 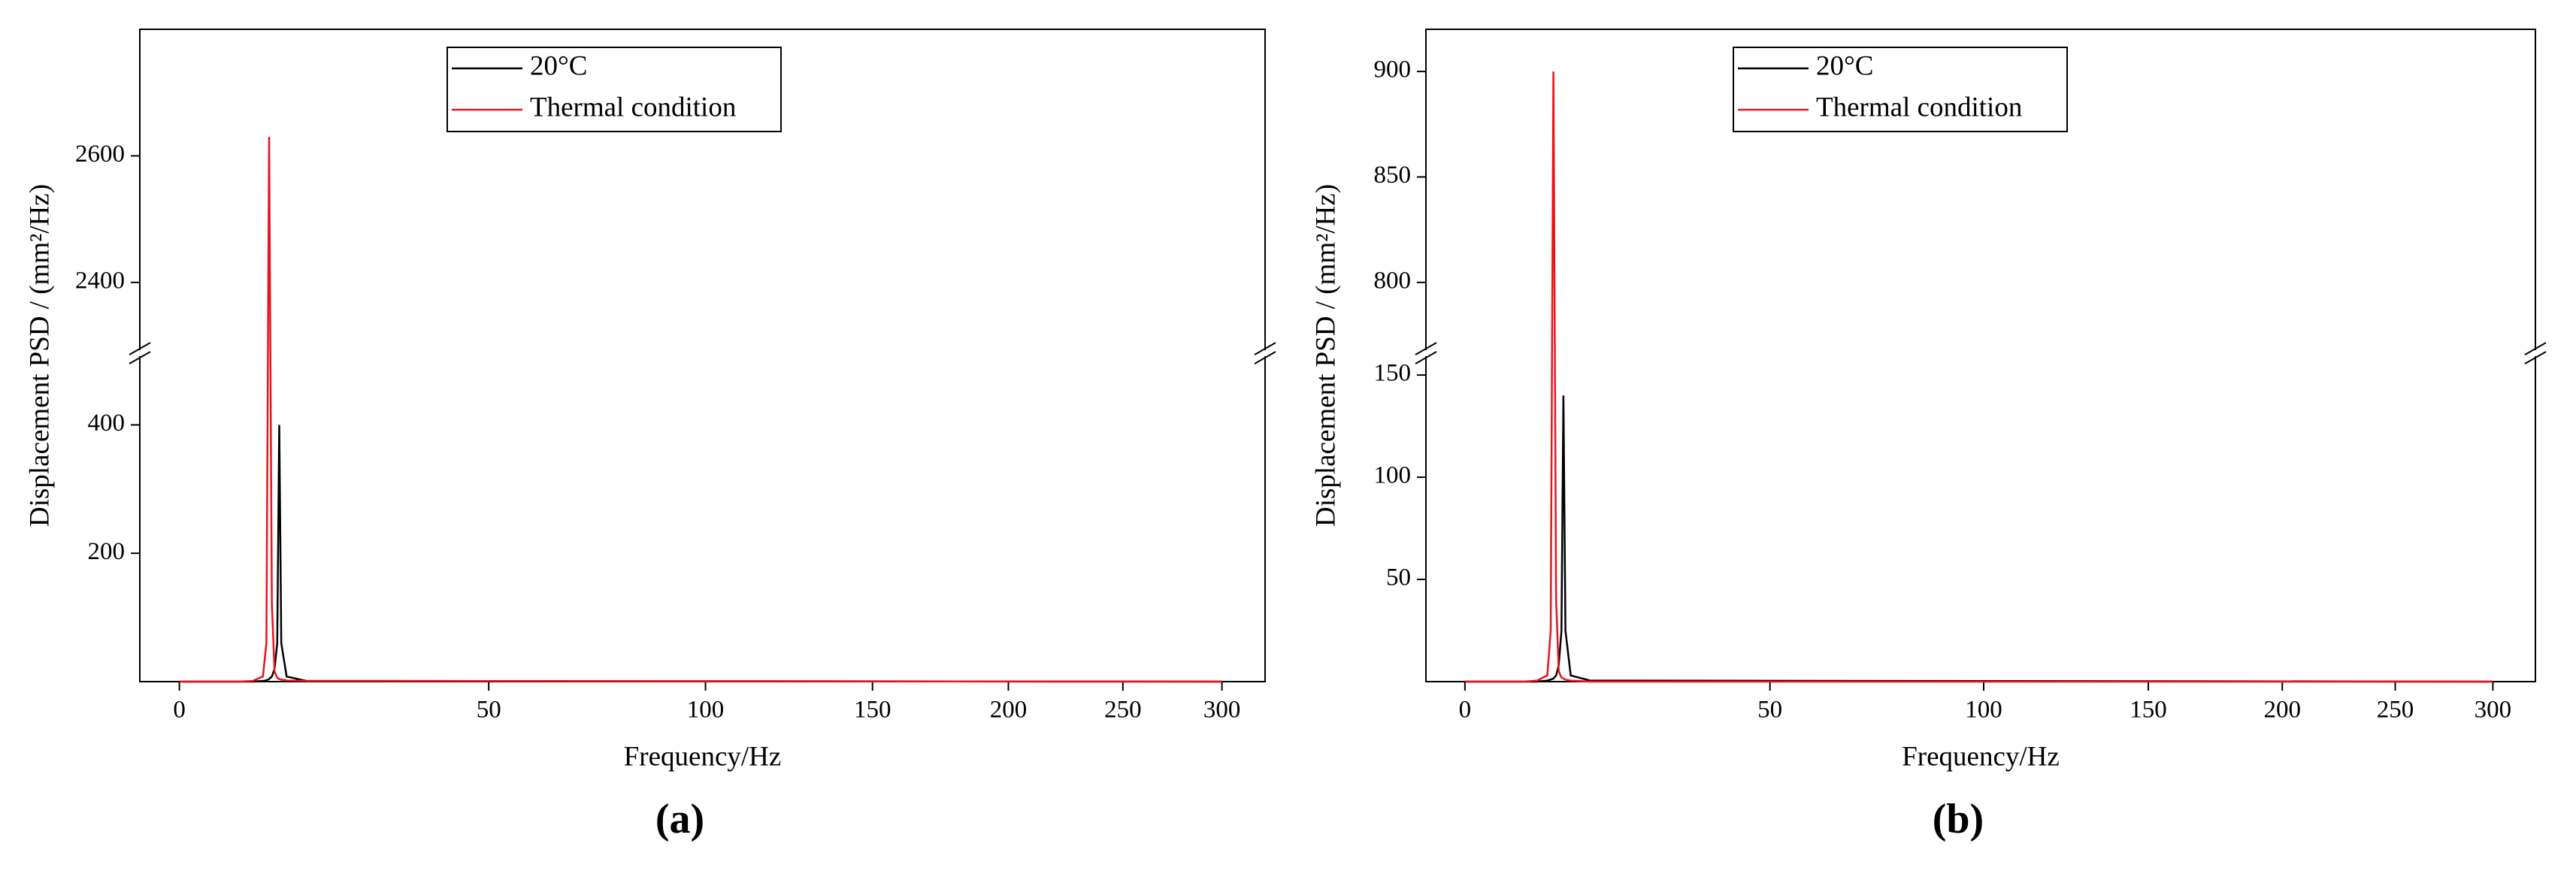 I want to click on y-tick-label: 200, so click(x=107, y=551).